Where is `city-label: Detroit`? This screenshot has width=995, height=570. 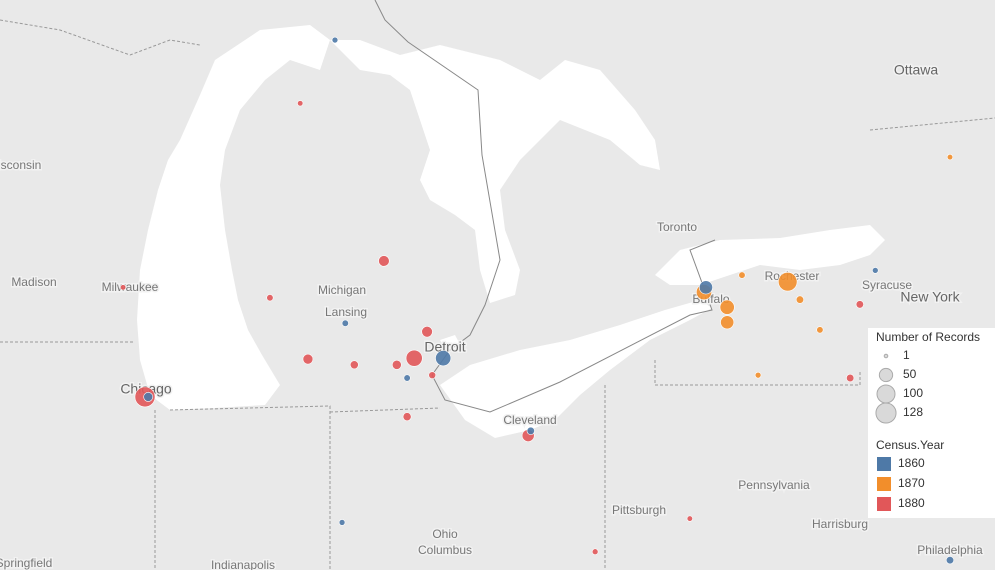 city-label: Detroit is located at coordinates (444, 347).